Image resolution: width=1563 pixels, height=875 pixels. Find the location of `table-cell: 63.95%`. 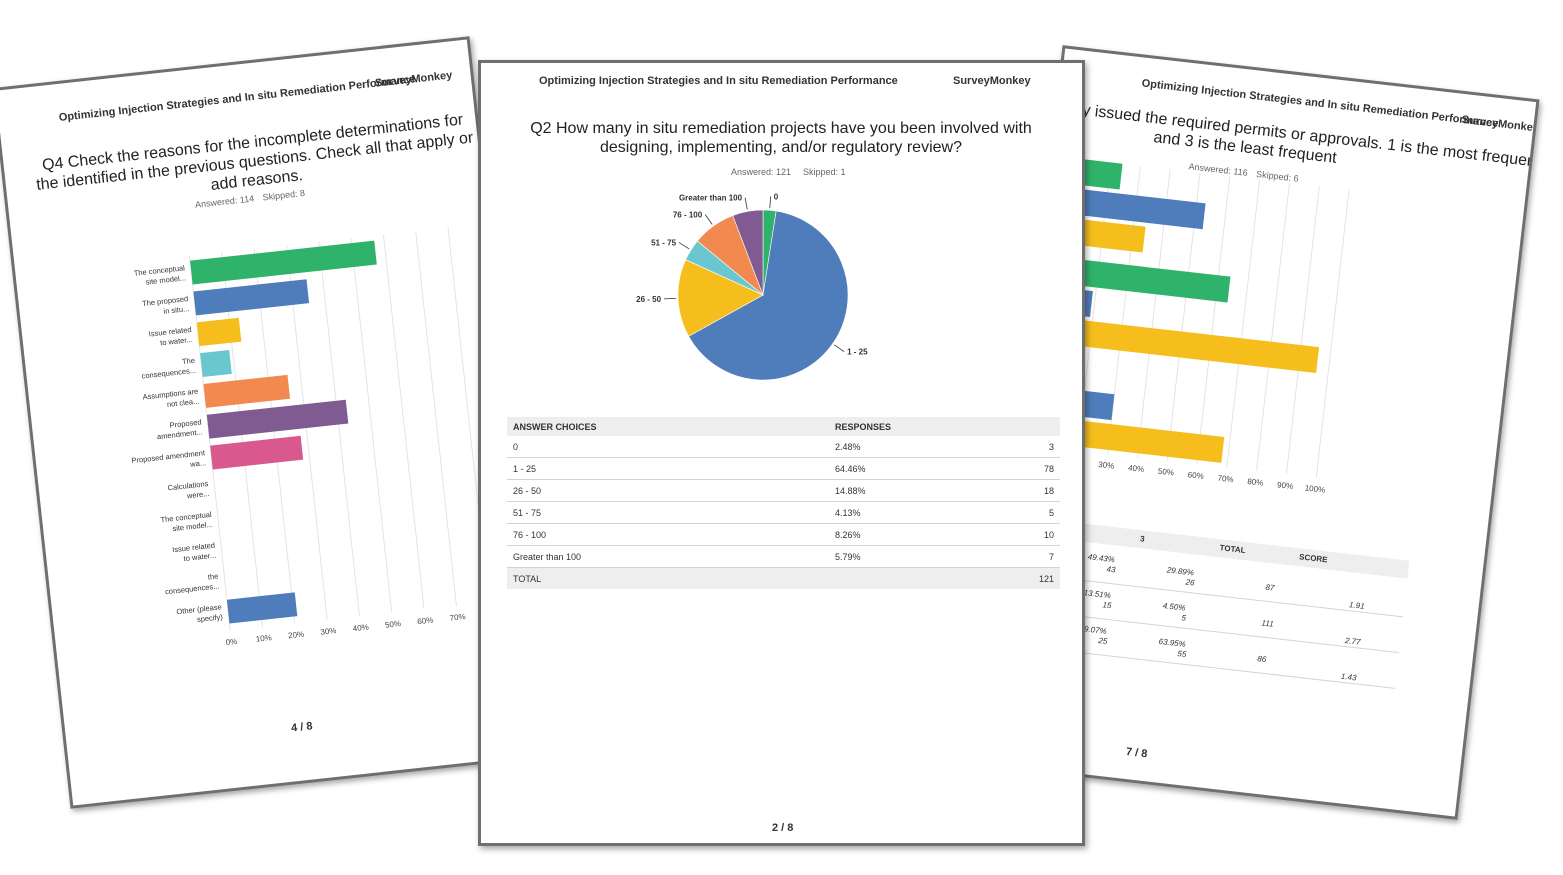

table-cell: 63.95% is located at coordinates (1172, 642).